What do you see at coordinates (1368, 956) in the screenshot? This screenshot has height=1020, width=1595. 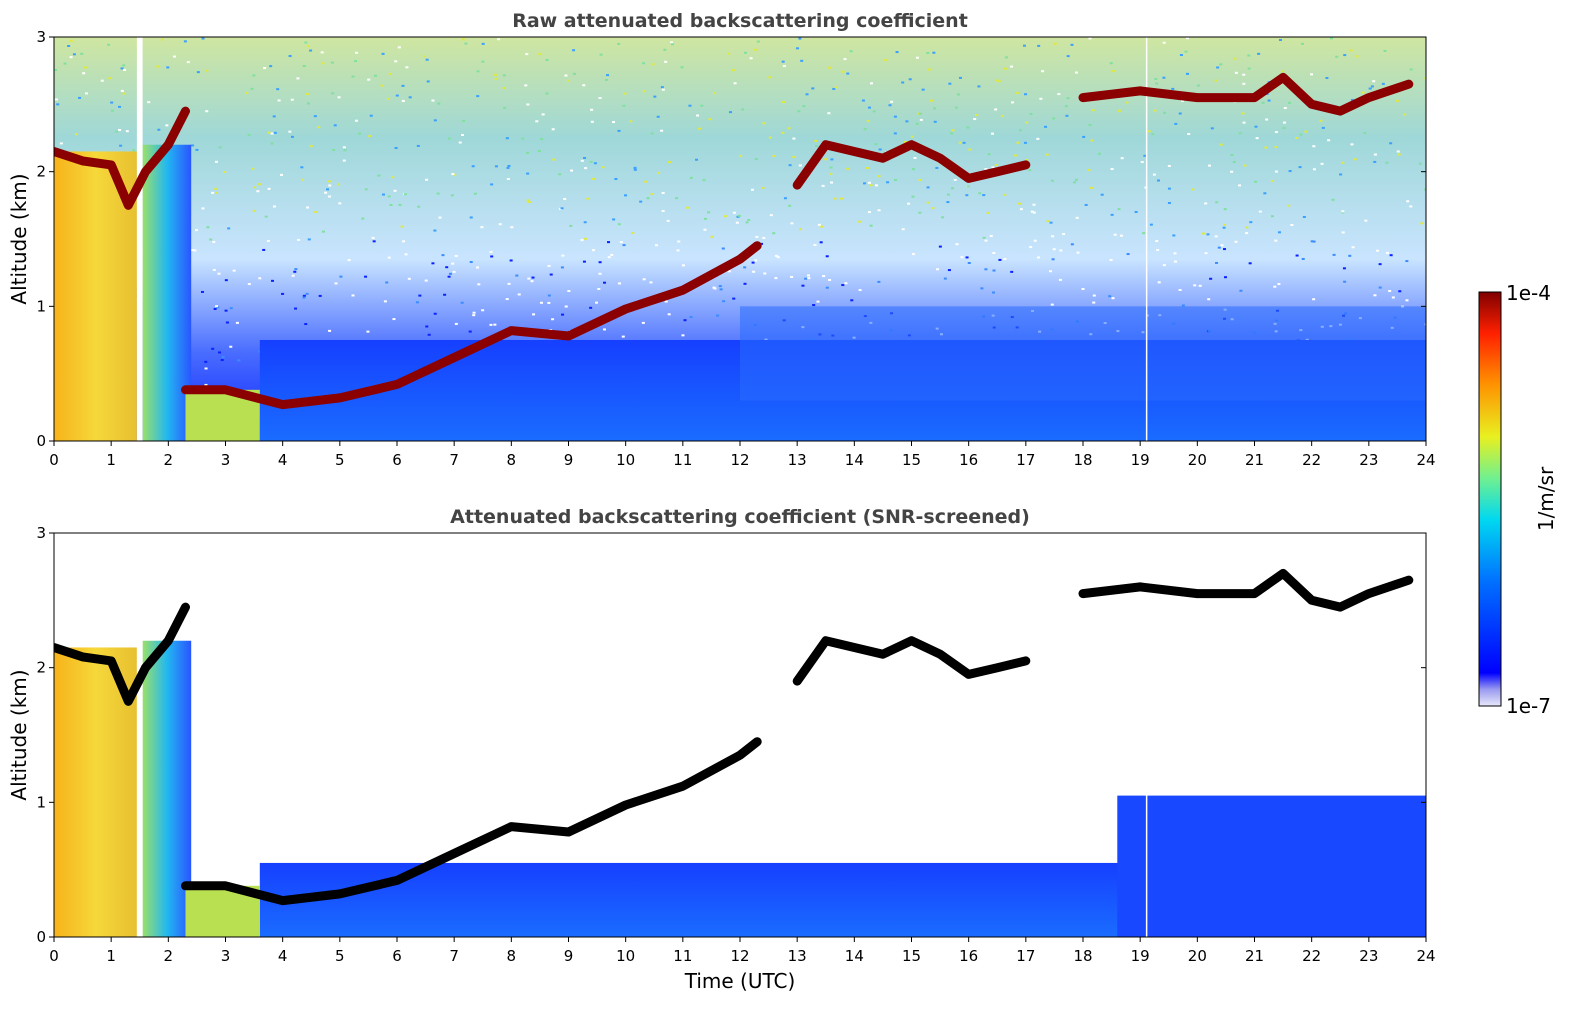 I see `x-tick-label: 23` at bounding box center [1368, 956].